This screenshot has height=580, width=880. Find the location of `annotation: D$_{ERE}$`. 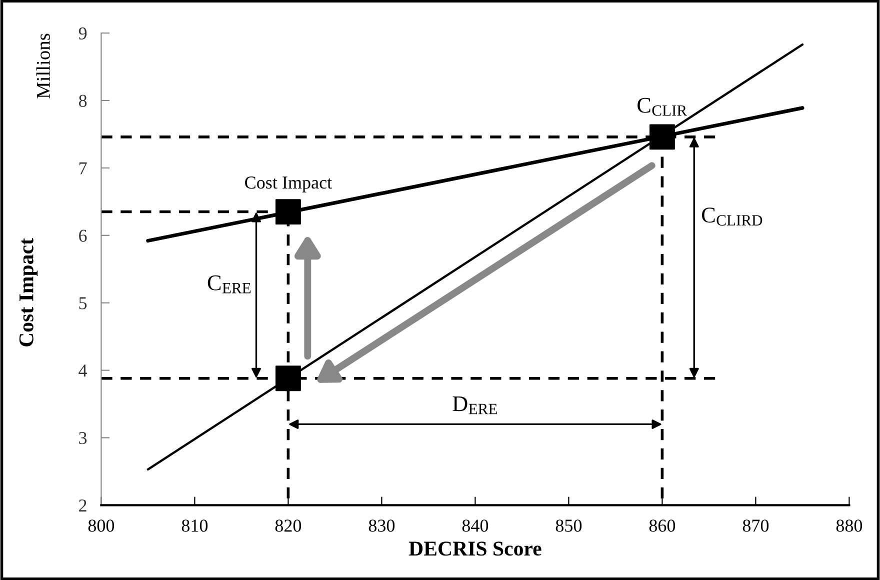

annotation: D$_{ERE}$ is located at coordinates (474, 405).